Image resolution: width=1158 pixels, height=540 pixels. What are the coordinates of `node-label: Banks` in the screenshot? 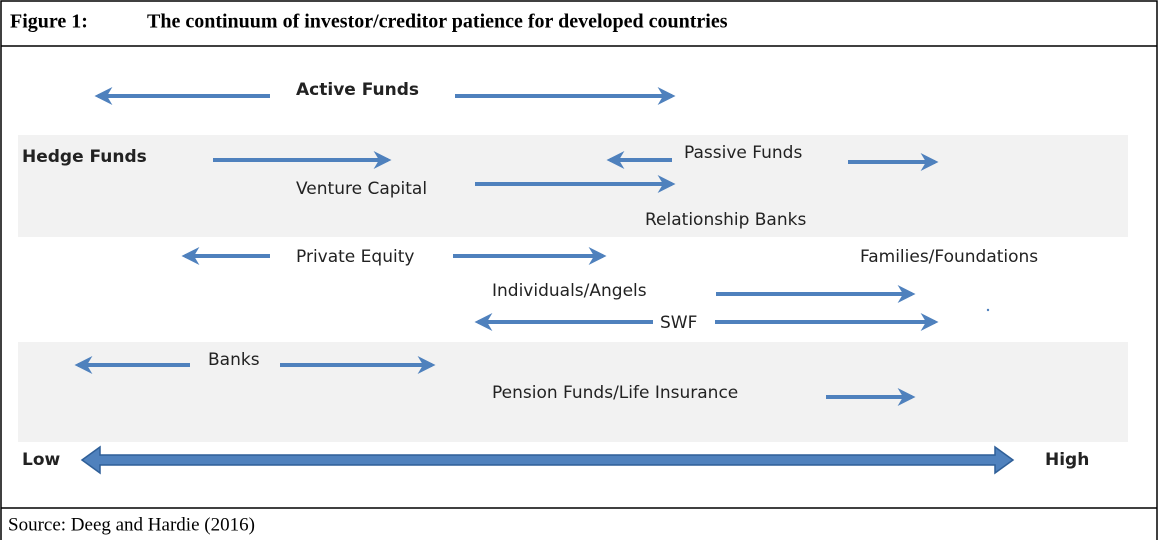 It's located at (234, 360).